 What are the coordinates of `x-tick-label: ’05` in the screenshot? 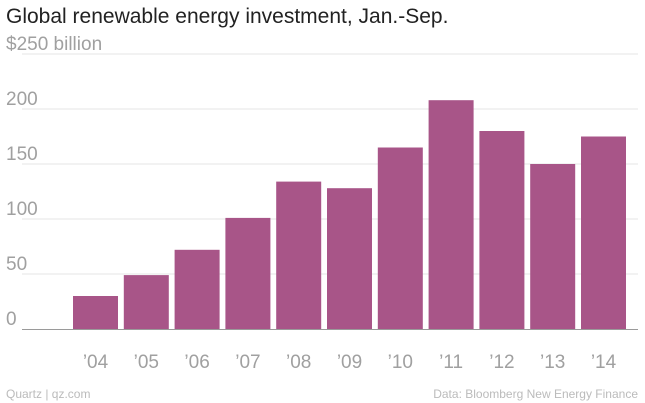 It's located at (146, 362).